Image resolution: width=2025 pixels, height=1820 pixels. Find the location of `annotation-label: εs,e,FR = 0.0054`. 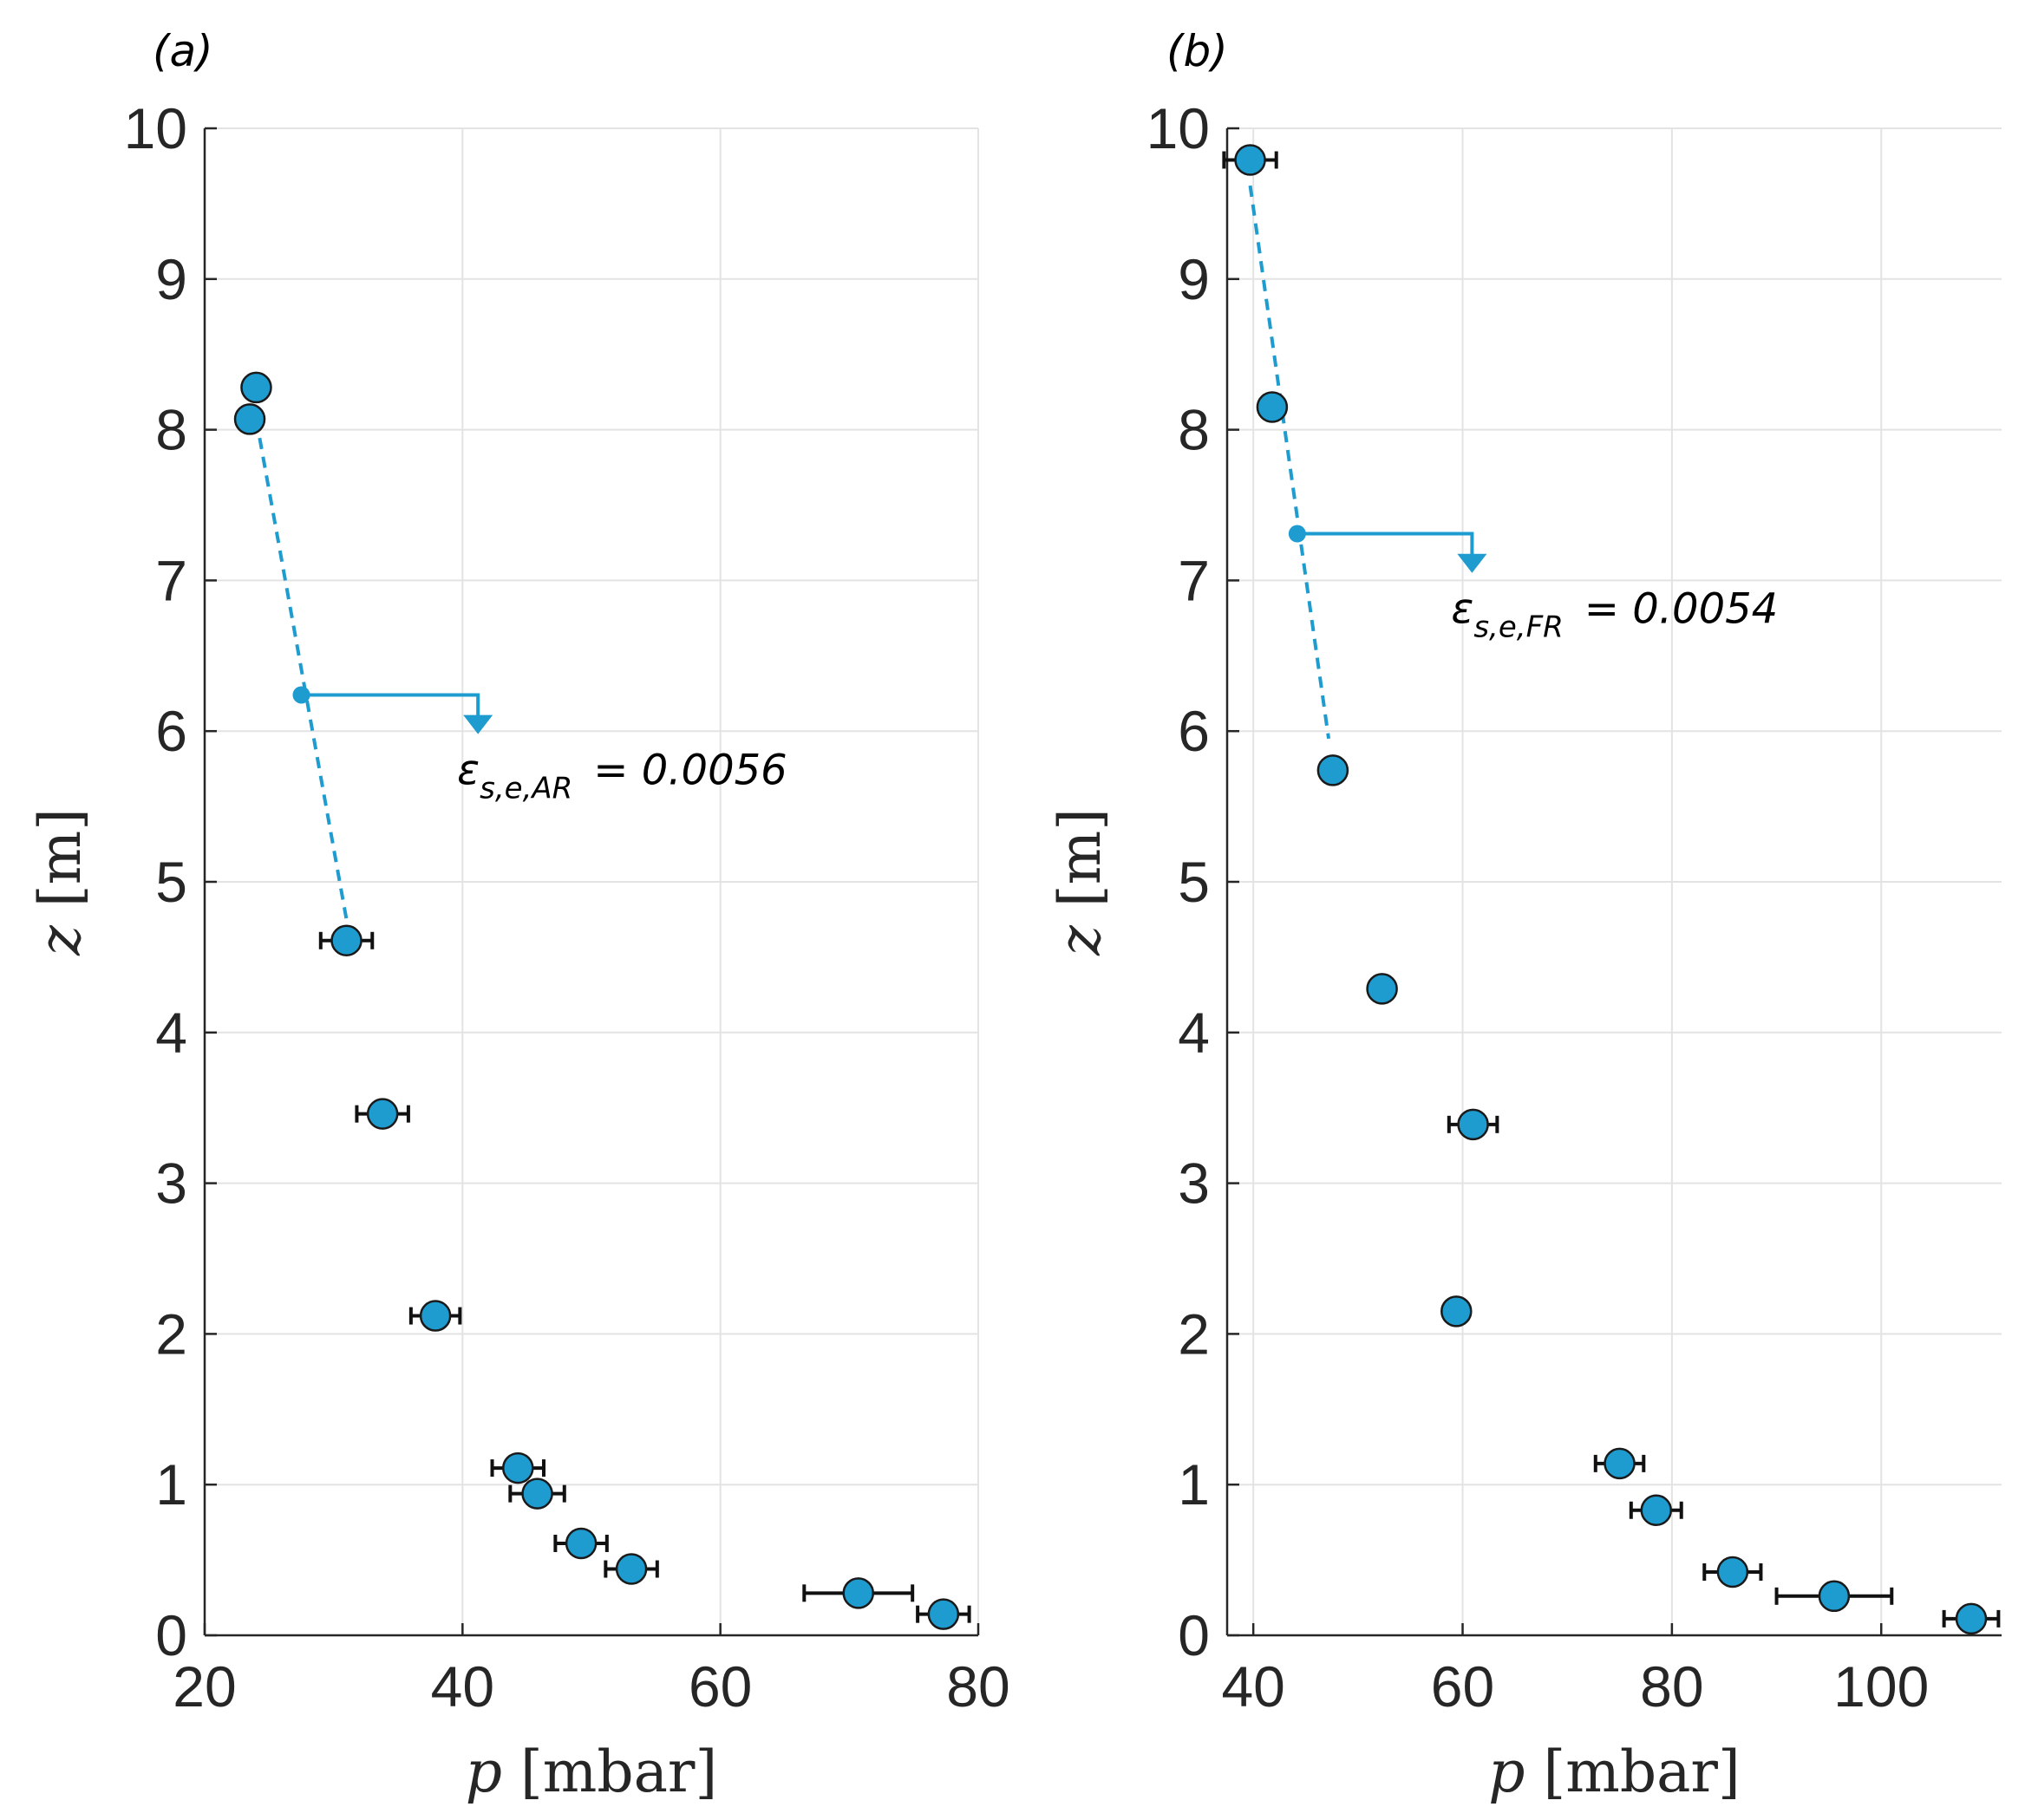

annotation-label: εs,e,FR = 0.0054 is located at coordinates (1614, 615).